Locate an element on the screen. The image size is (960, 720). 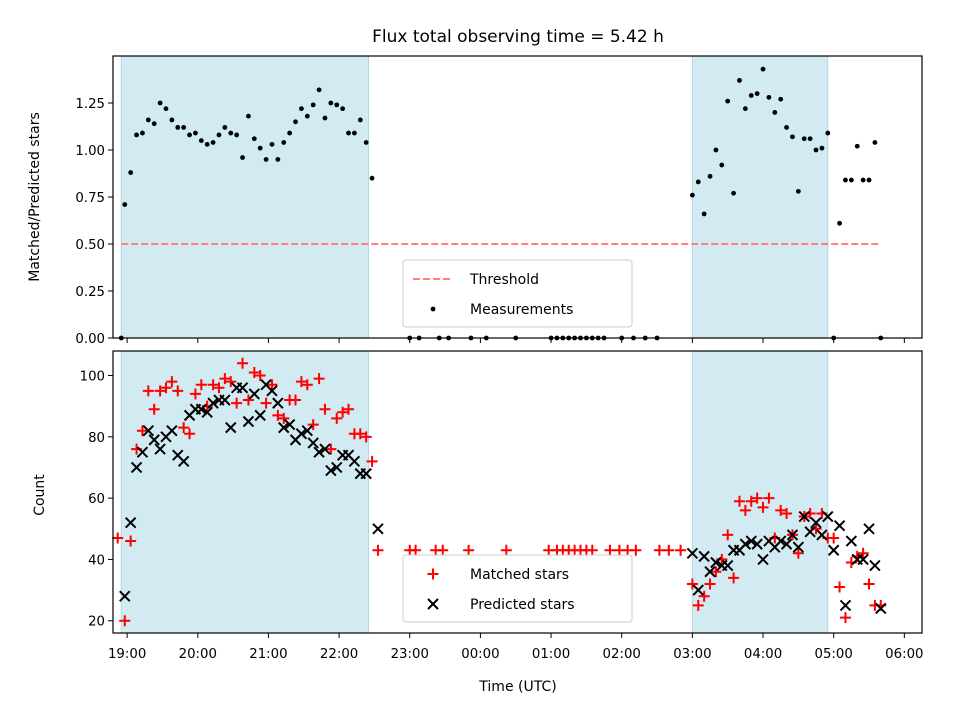
legend-predicted-swatch is located at coordinates (433, 604).